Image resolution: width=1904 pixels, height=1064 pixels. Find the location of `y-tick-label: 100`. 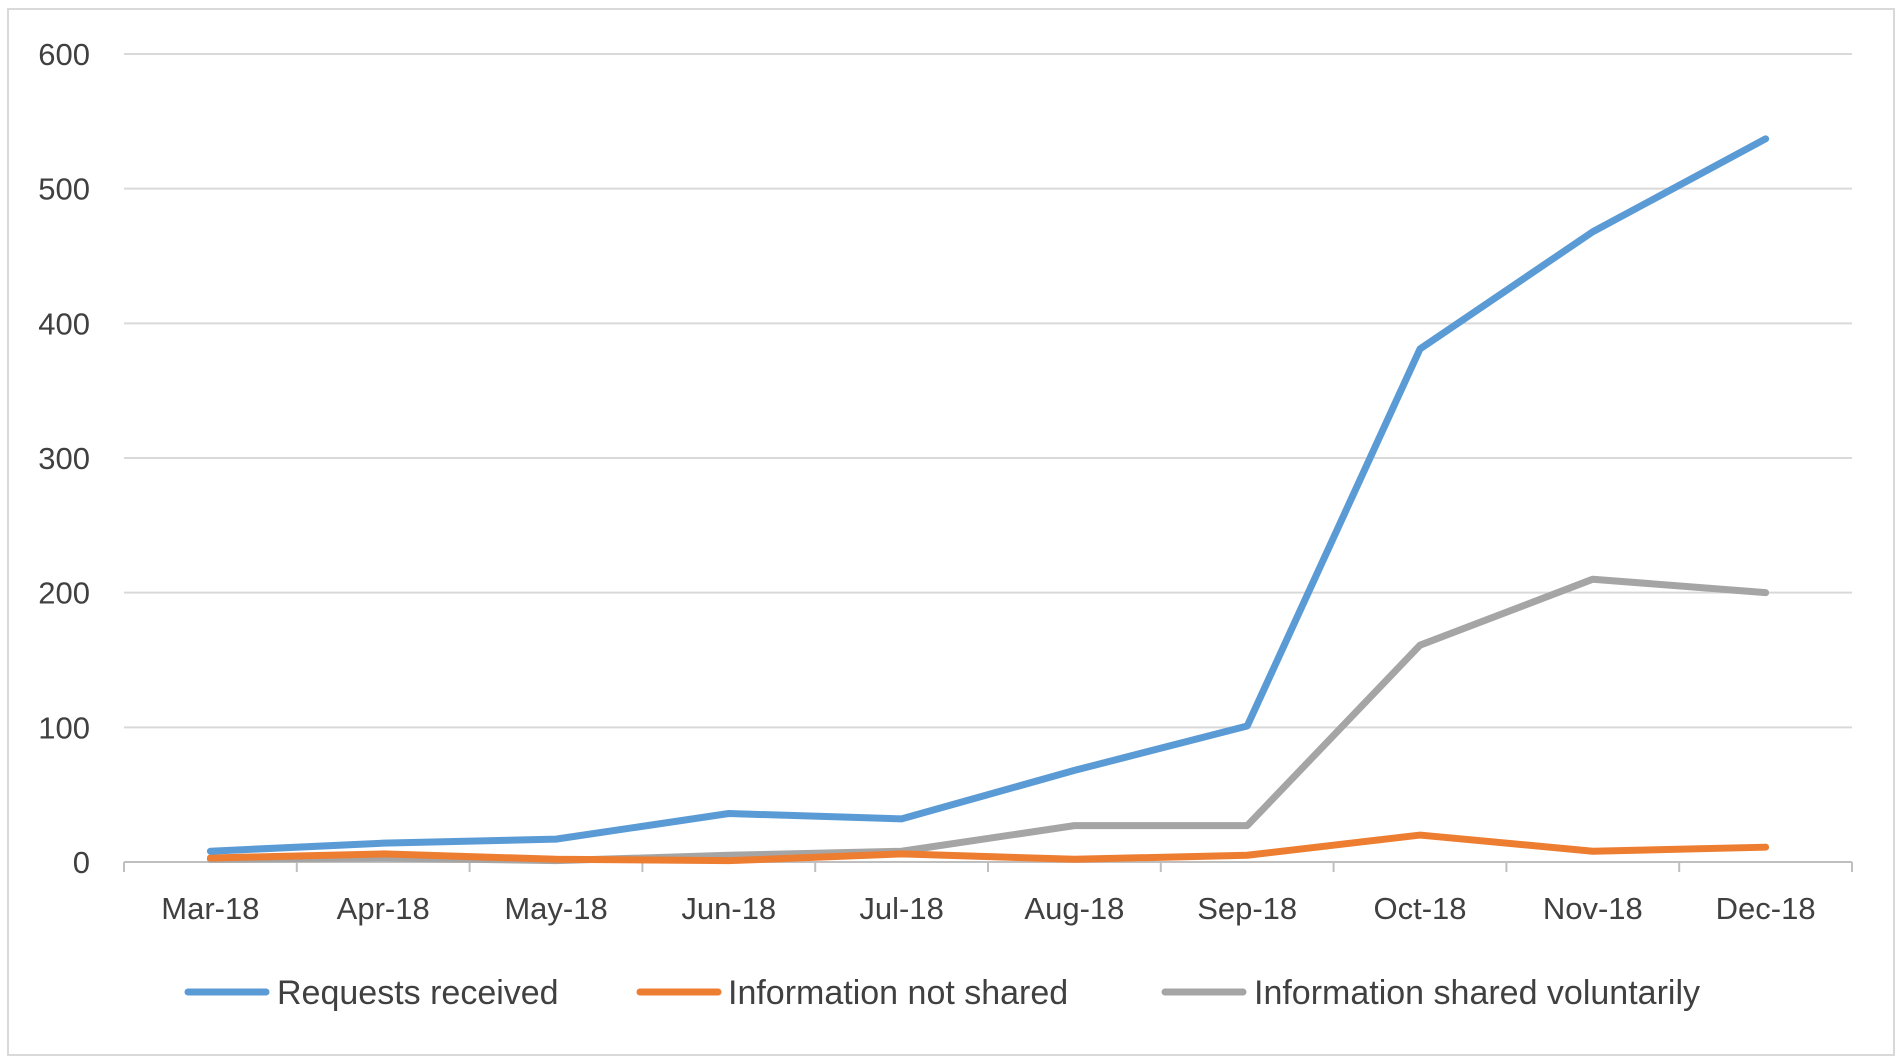

y-tick-label: 100 is located at coordinates (64, 727).